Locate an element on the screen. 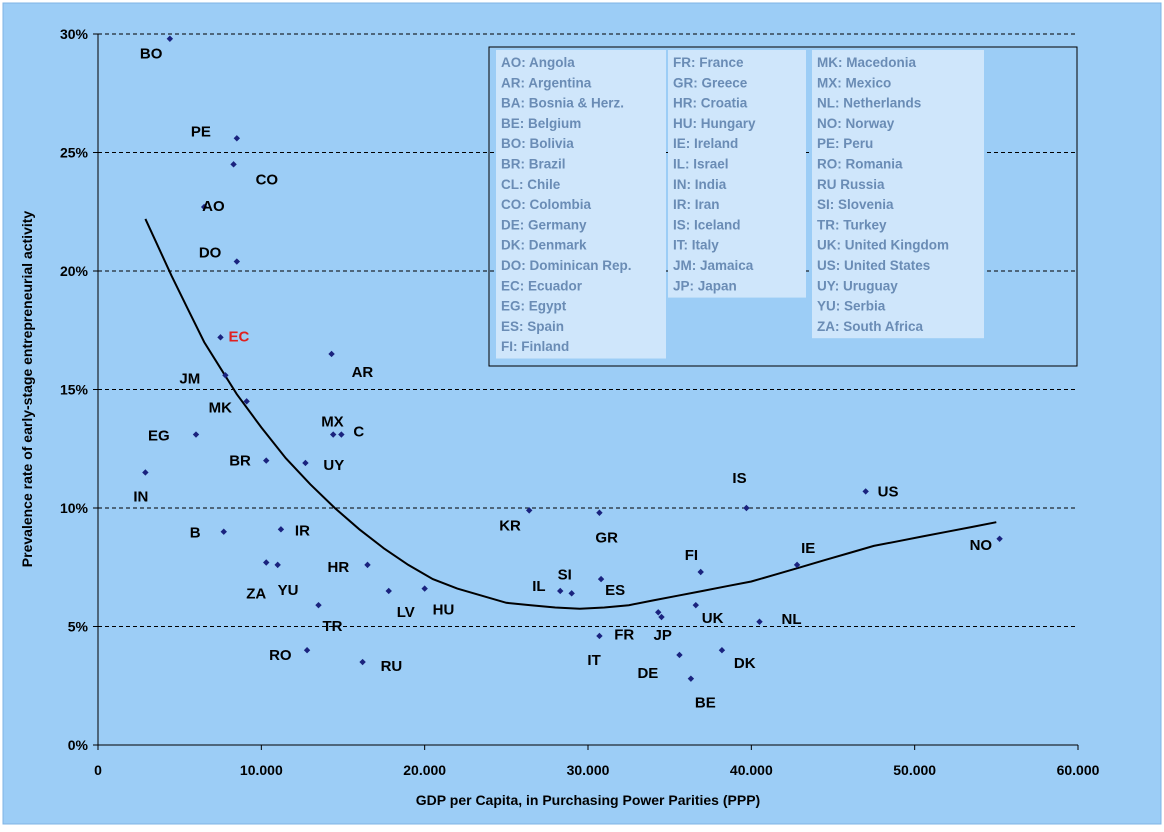 The width and height of the screenshot is (1164, 832). data-label-be: BE is located at coordinates (705, 703).